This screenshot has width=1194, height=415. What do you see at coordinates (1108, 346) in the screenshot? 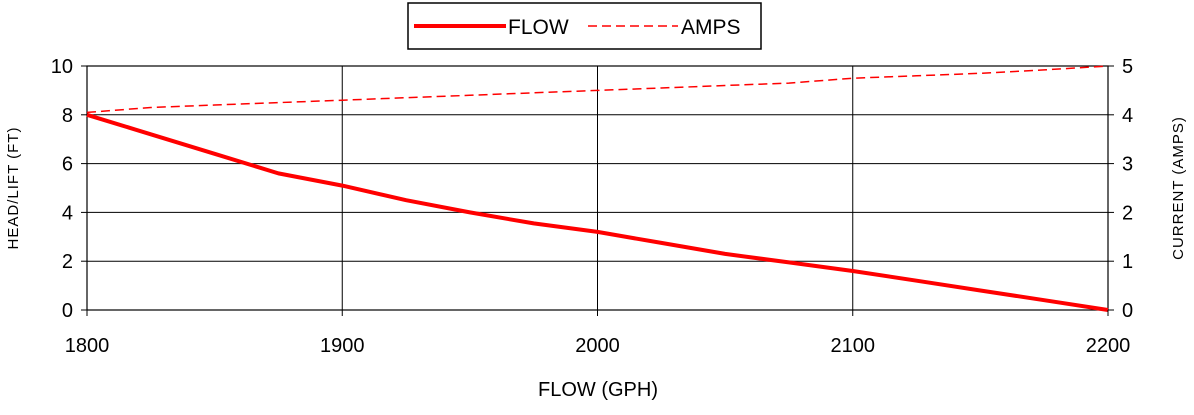
I see `x-tick-label-2200: 2200` at bounding box center [1108, 346].